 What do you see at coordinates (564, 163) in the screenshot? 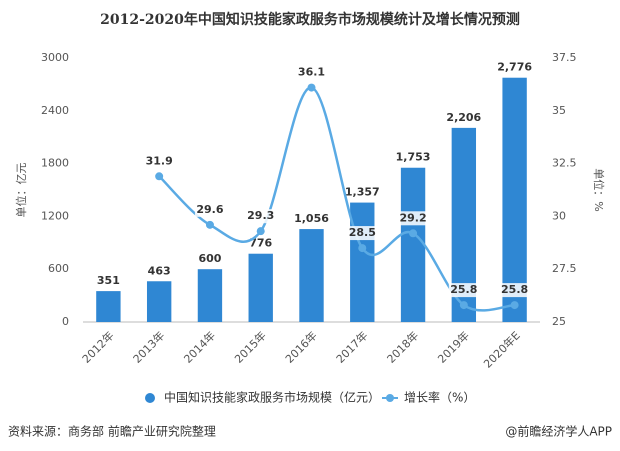
I see `y2-tick-label: 32.5` at bounding box center [564, 163].